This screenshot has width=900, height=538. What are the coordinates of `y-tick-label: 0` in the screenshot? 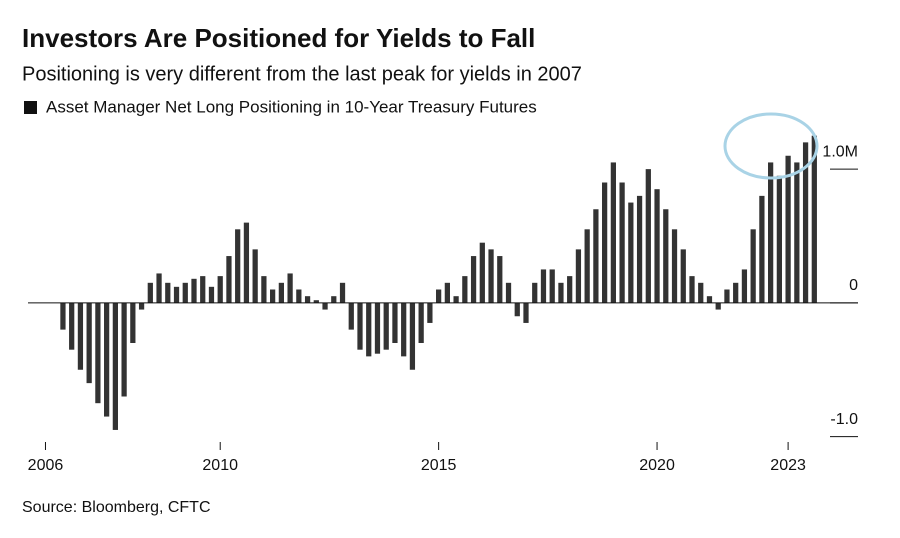 It's located at (853, 285).